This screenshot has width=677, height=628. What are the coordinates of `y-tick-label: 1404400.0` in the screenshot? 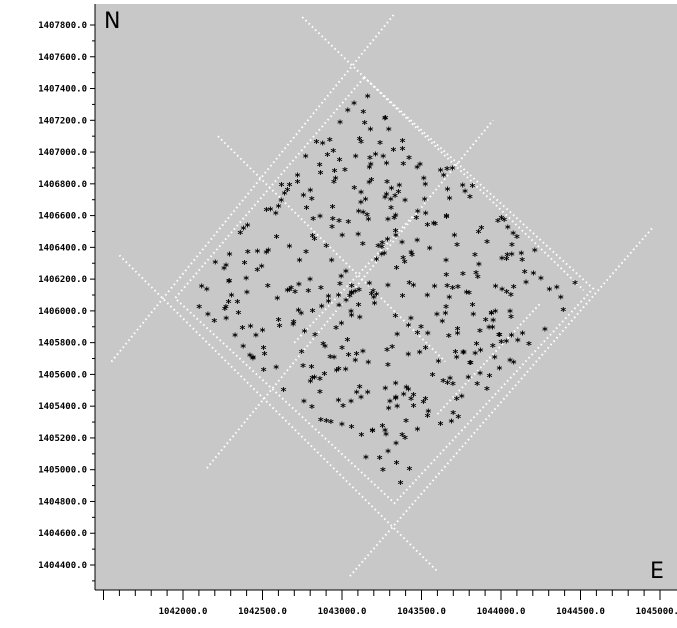 It's located at (62, 566).